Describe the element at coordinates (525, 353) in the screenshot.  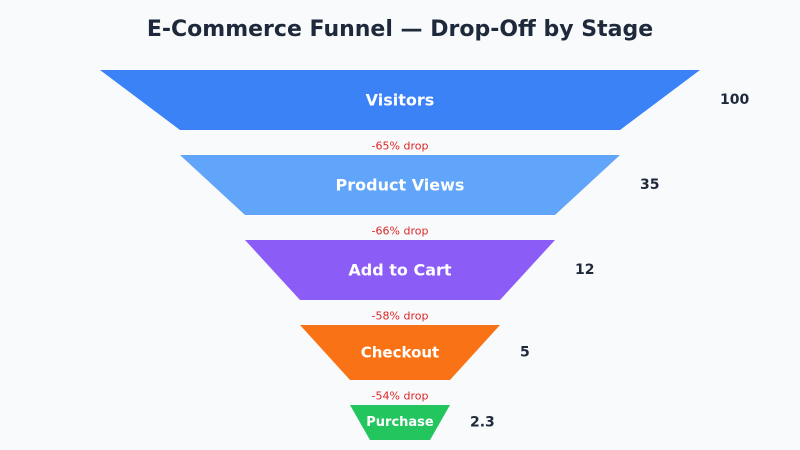
I see `stage-value-checkout: 5` at that location.